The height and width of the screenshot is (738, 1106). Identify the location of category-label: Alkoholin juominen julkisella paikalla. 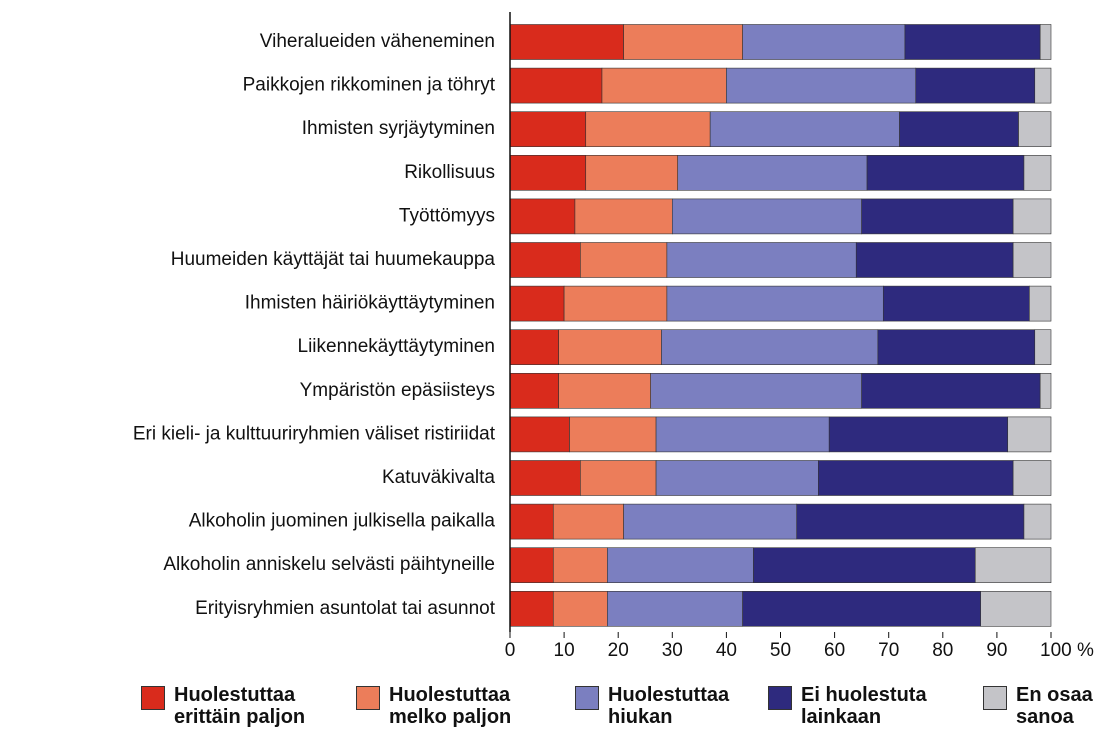
(342, 521).